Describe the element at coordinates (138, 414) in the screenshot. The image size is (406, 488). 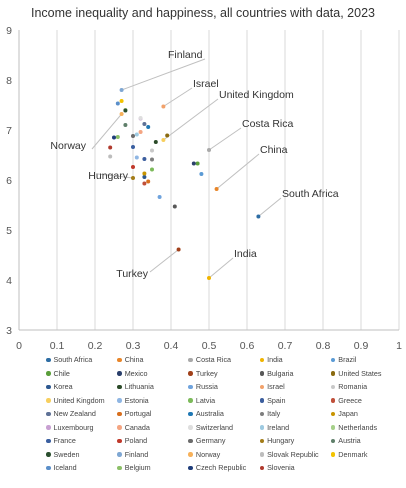
I see `legend-label: Portugal` at that location.